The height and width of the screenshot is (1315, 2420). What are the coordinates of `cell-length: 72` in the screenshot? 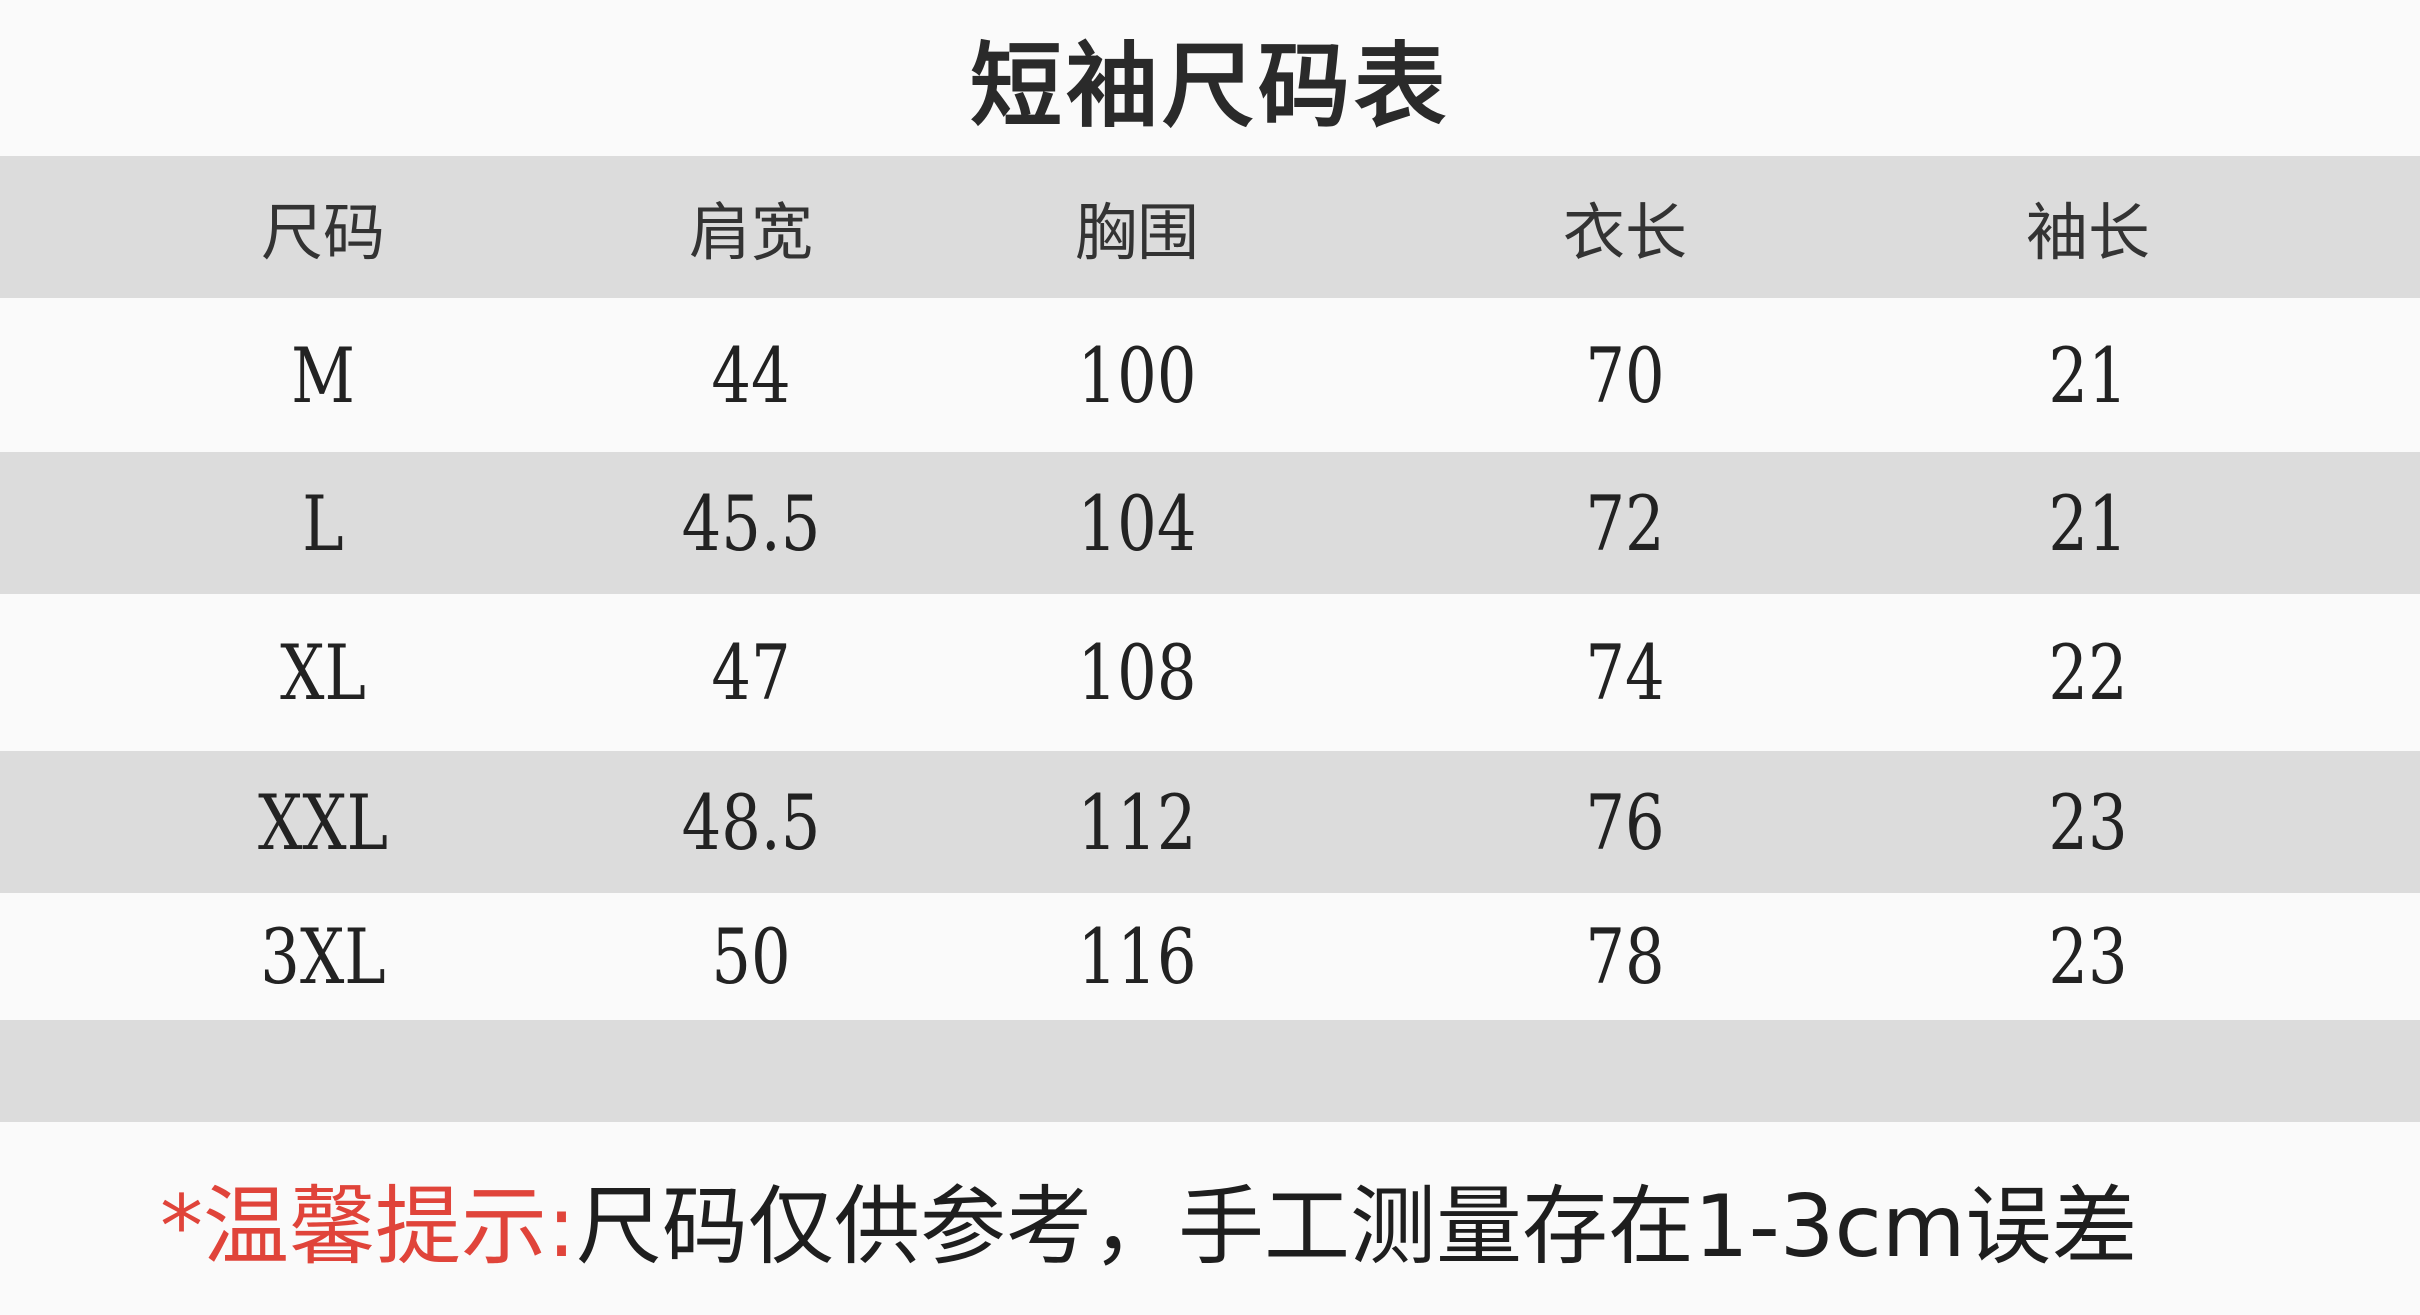 It's located at (1625, 523).